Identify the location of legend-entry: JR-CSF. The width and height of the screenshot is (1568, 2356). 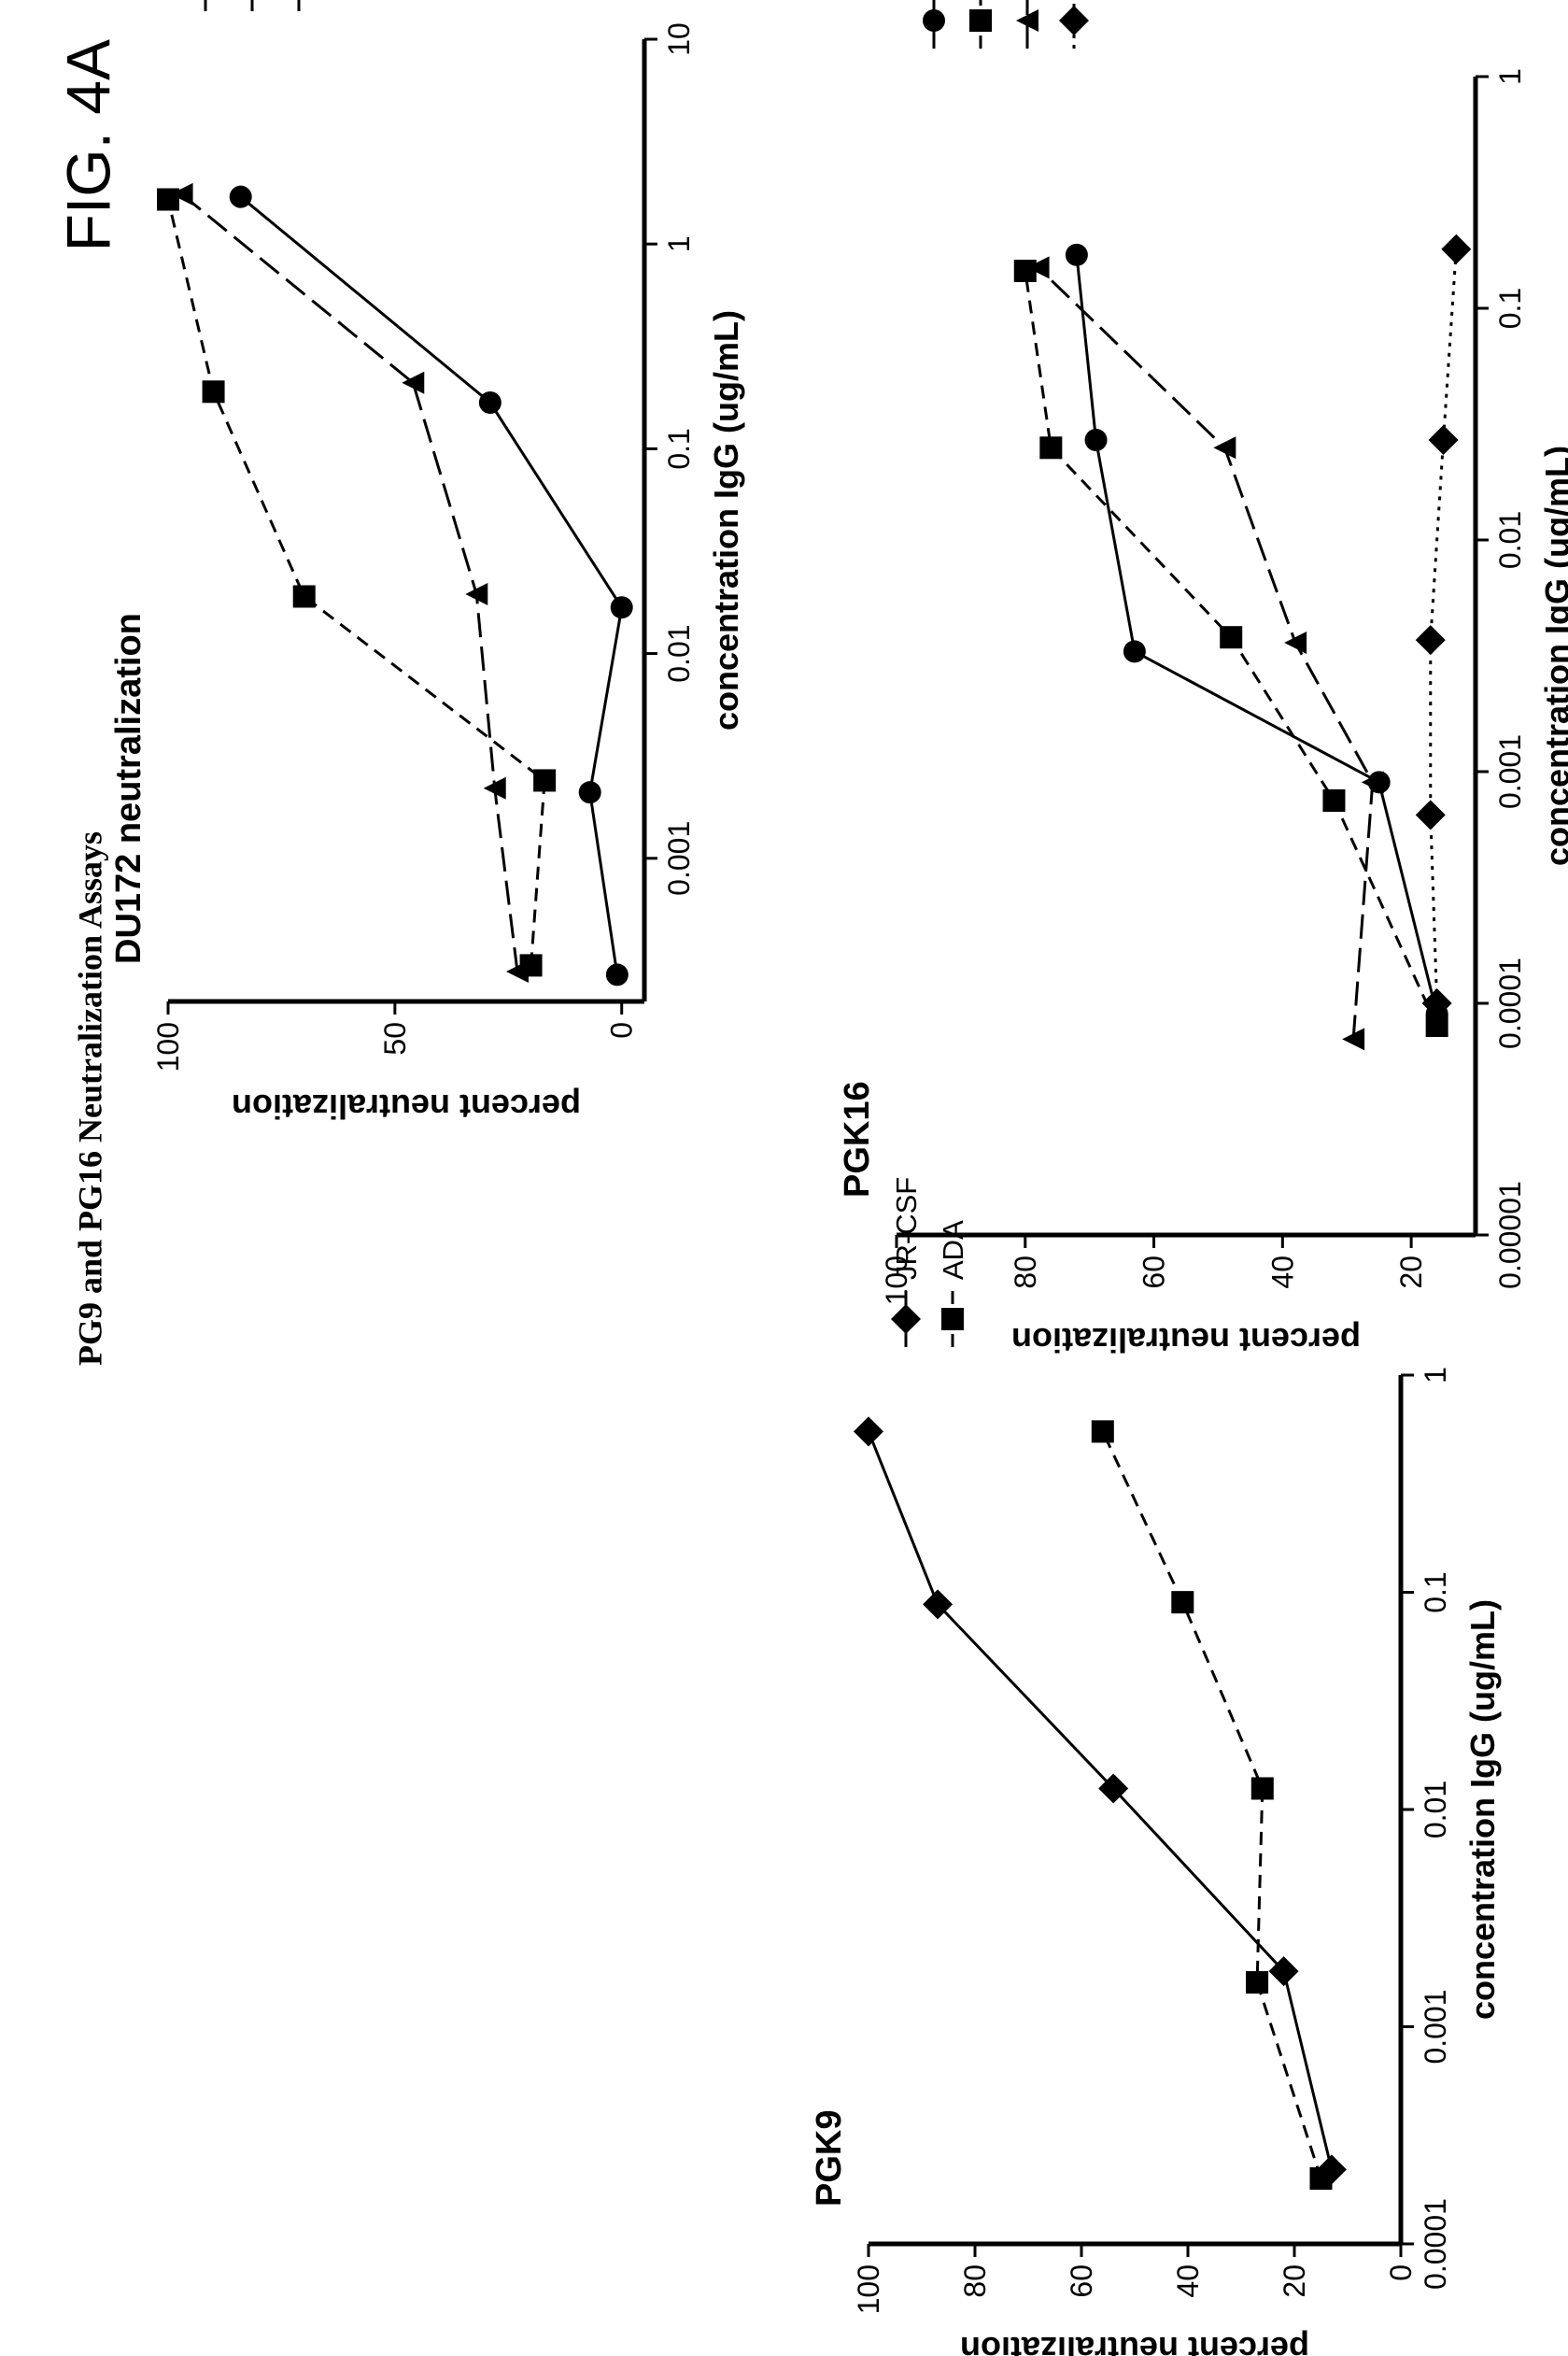
(906, 1262).